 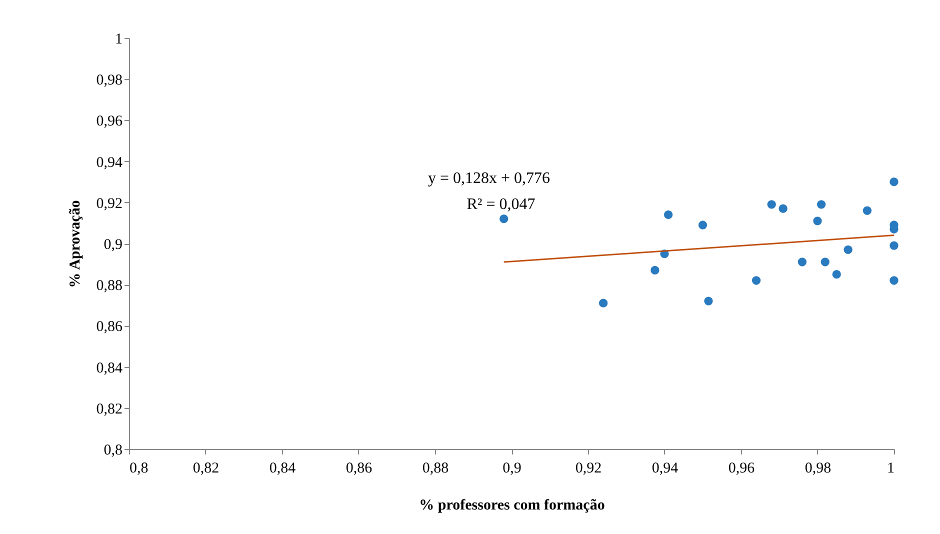 I want to click on y-tick-label: 0,88, so click(x=109, y=286).